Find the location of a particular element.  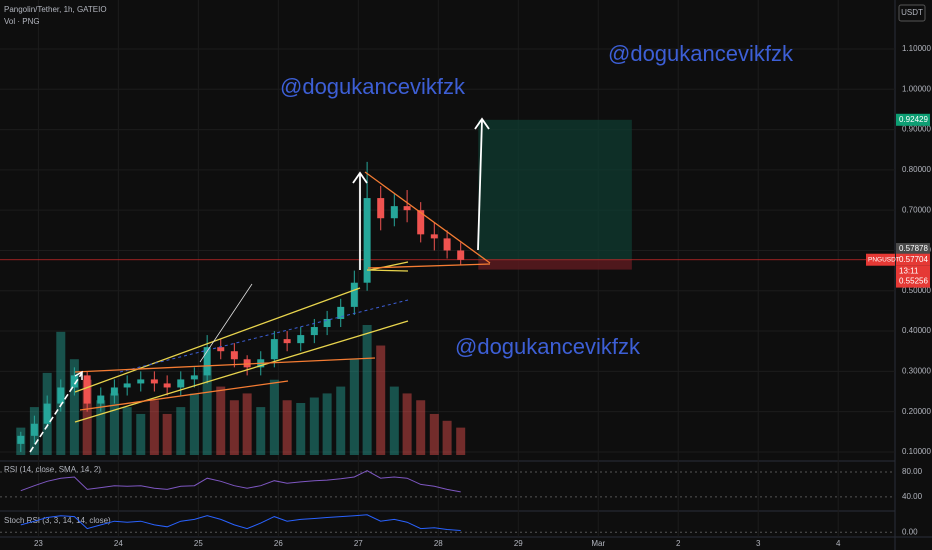

stop-tag: 0.55256 is located at coordinates (913, 281).